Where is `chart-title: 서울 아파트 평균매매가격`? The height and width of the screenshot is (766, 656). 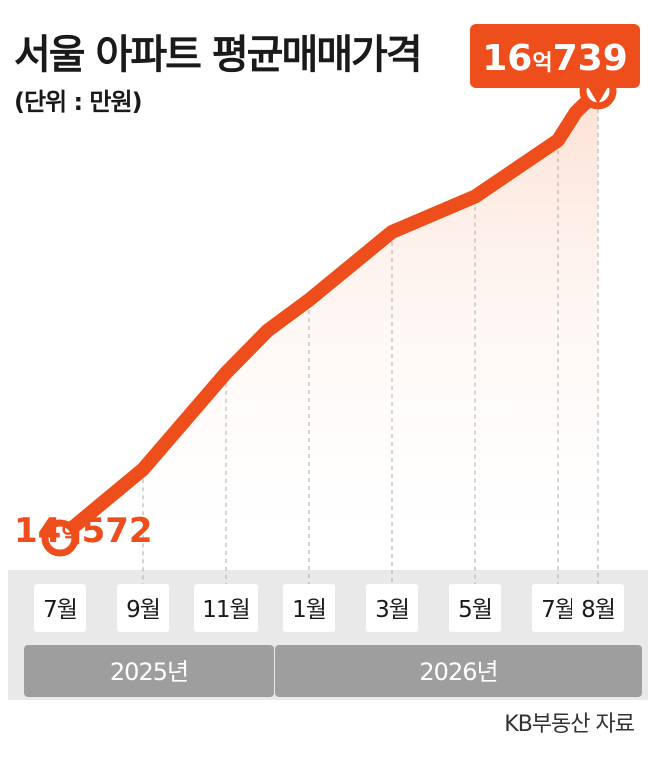 chart-title: 서울 아파트 평균매매가격 is located at coordinates (218, 55).